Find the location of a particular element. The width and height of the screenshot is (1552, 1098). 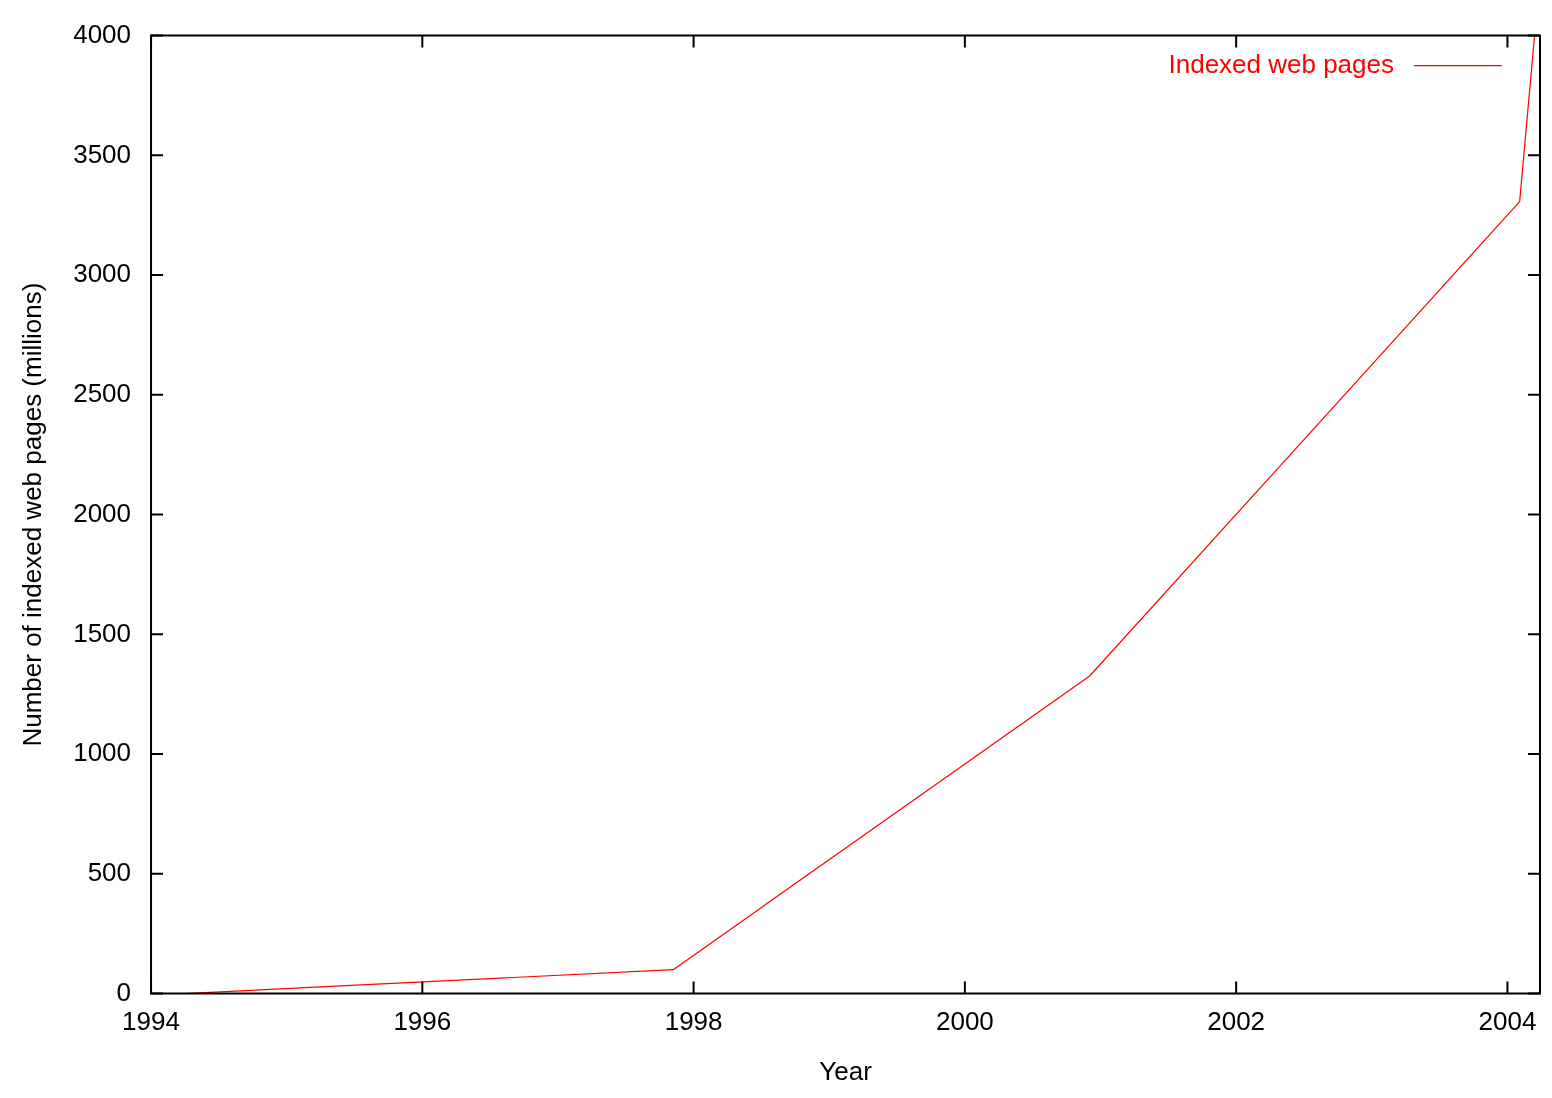

x-tick-label: 1998 is located at coordinates (693, 1021).